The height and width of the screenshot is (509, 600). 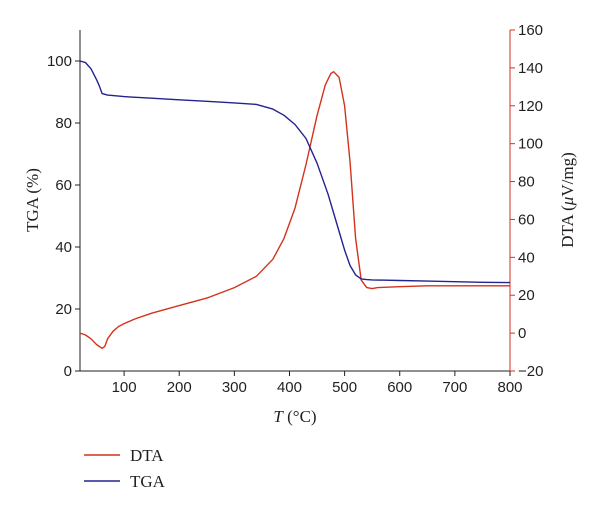 I want to click on right-axis-ticks: −20 0 20 40 60 80 100 120 140 160, so click(x=526, y=201).